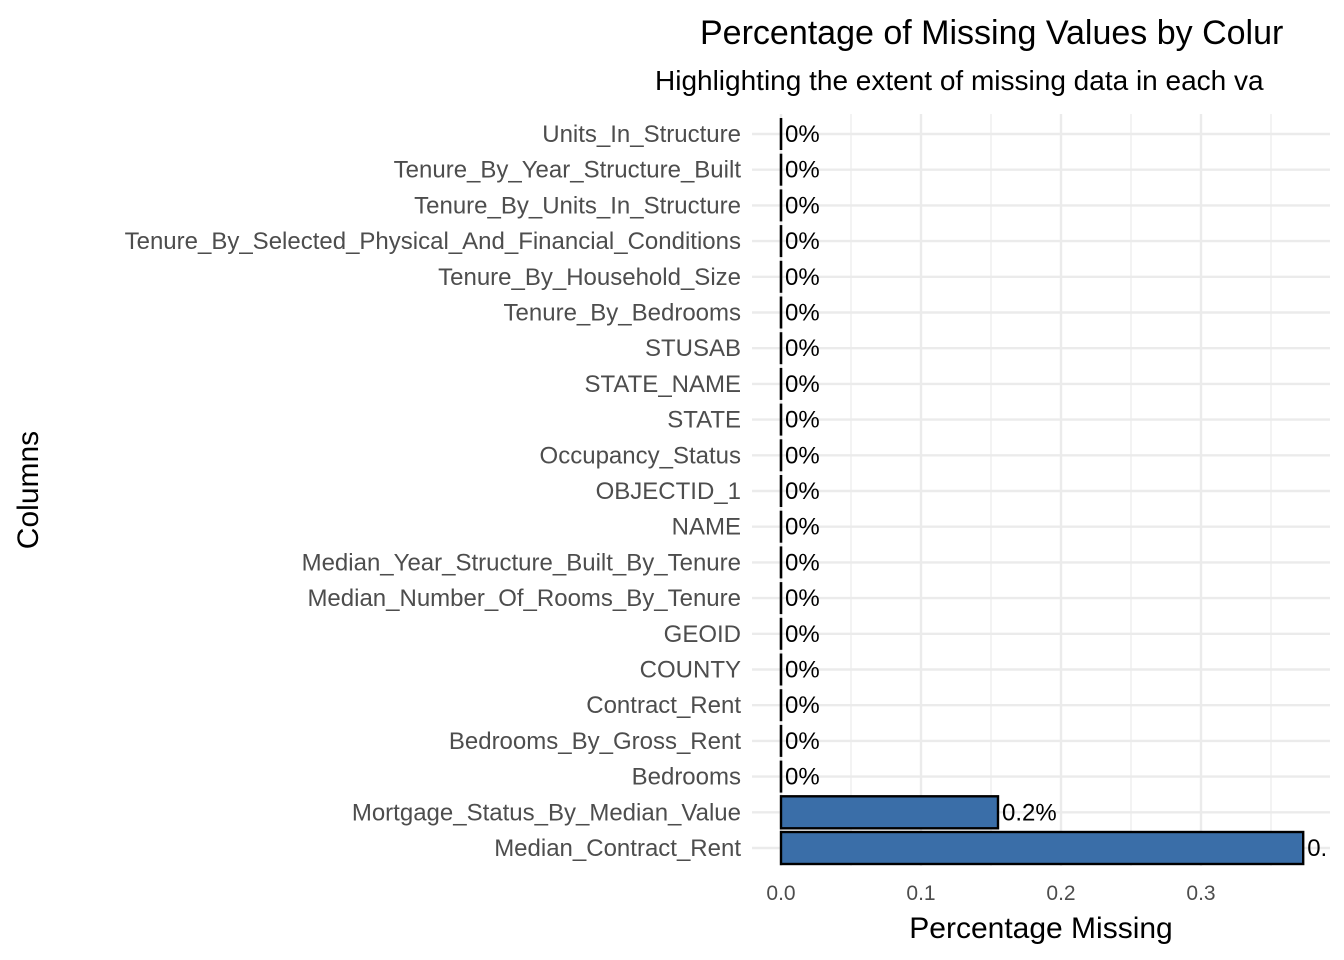 The height and width of the screenshot is (960, 1344). Describe the element at coordinates (1029, 812) in the screenshot. I see `data-label: 0.2%` at that location.